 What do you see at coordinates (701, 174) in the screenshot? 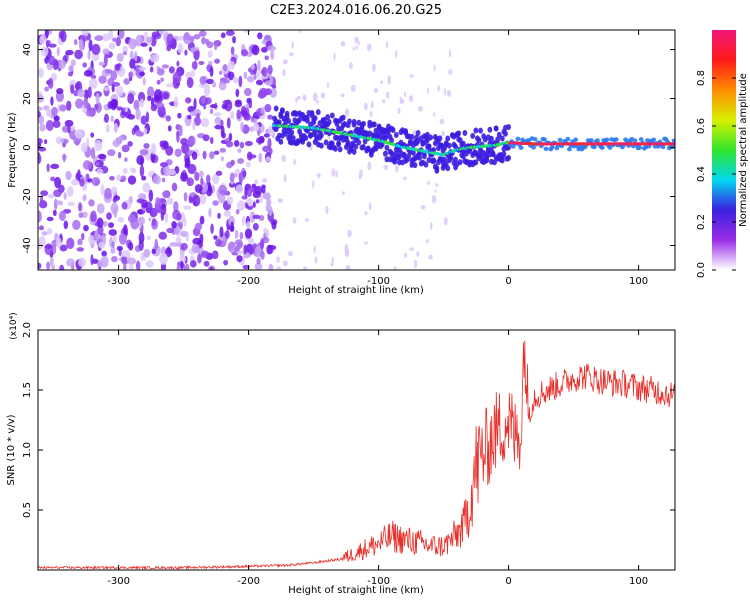
I see `colorbar-tick-label: 0.4` at bounding box center [701, 174].